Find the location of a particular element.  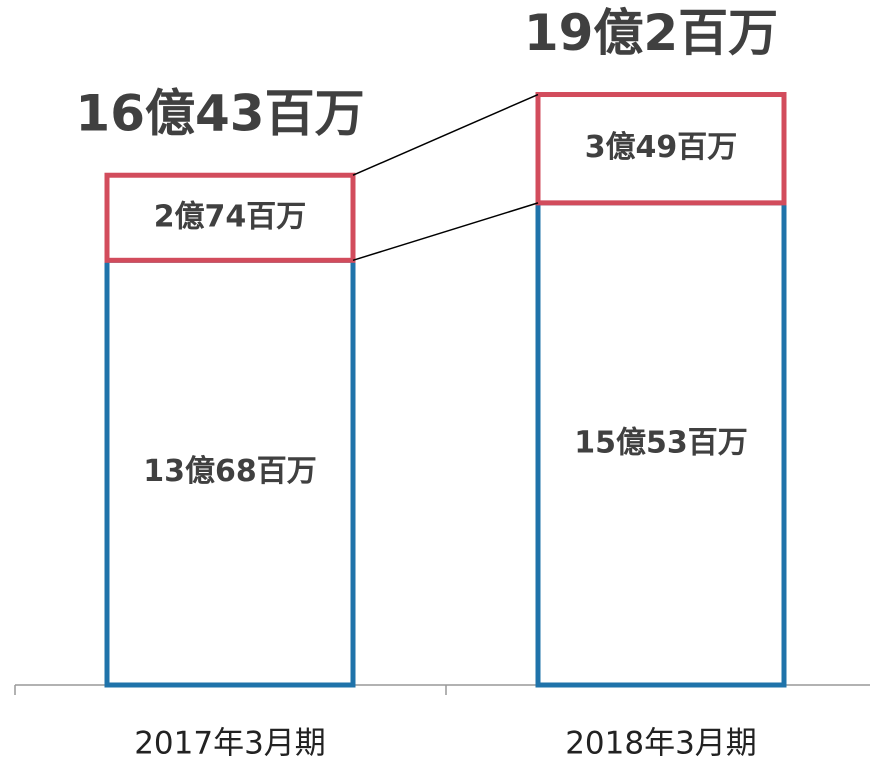

total-label: 16億43百万 is located at coordinates (219, 113).